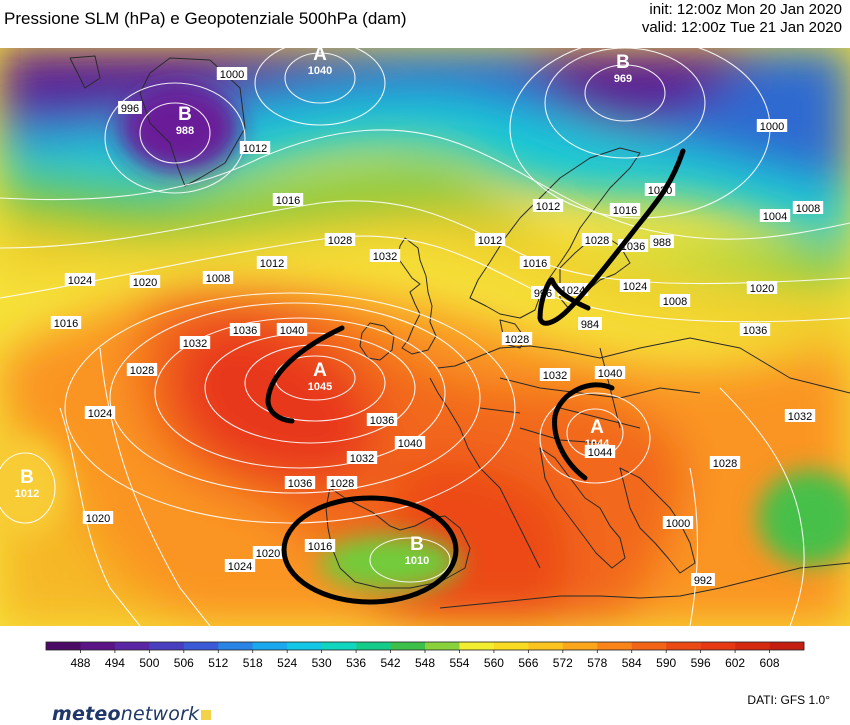 The width and height of the screenshot is (850, 725). Describe the element at coordinates (459, 663) in the screenshot. I see `colorbar-tick-label: 554` at that location.